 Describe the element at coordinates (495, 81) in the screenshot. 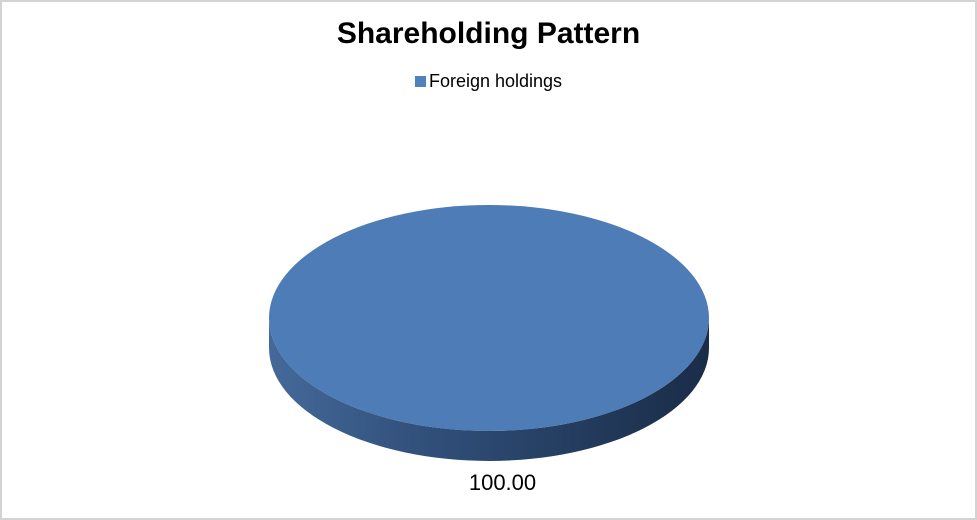

I see `legend-label: Foreign holdings` at that location.